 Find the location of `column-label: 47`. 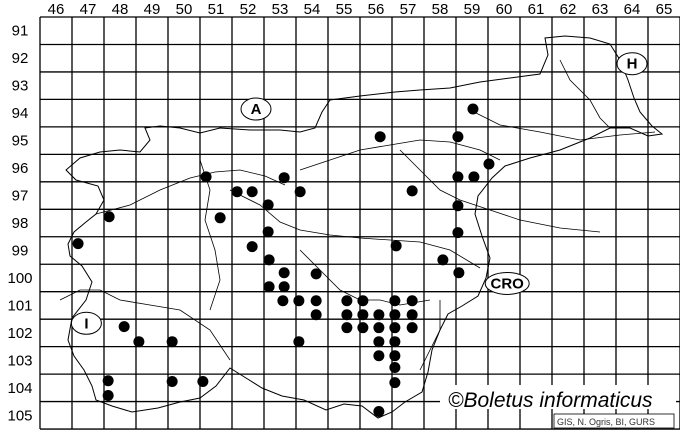

column-label: 47 is located at coordinates (88, 9).